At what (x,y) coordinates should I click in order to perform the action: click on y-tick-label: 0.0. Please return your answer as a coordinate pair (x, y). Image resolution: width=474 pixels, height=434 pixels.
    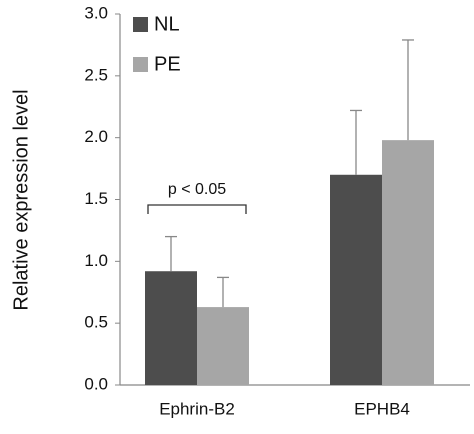
    Looking at the image, I should click on (96, 383).